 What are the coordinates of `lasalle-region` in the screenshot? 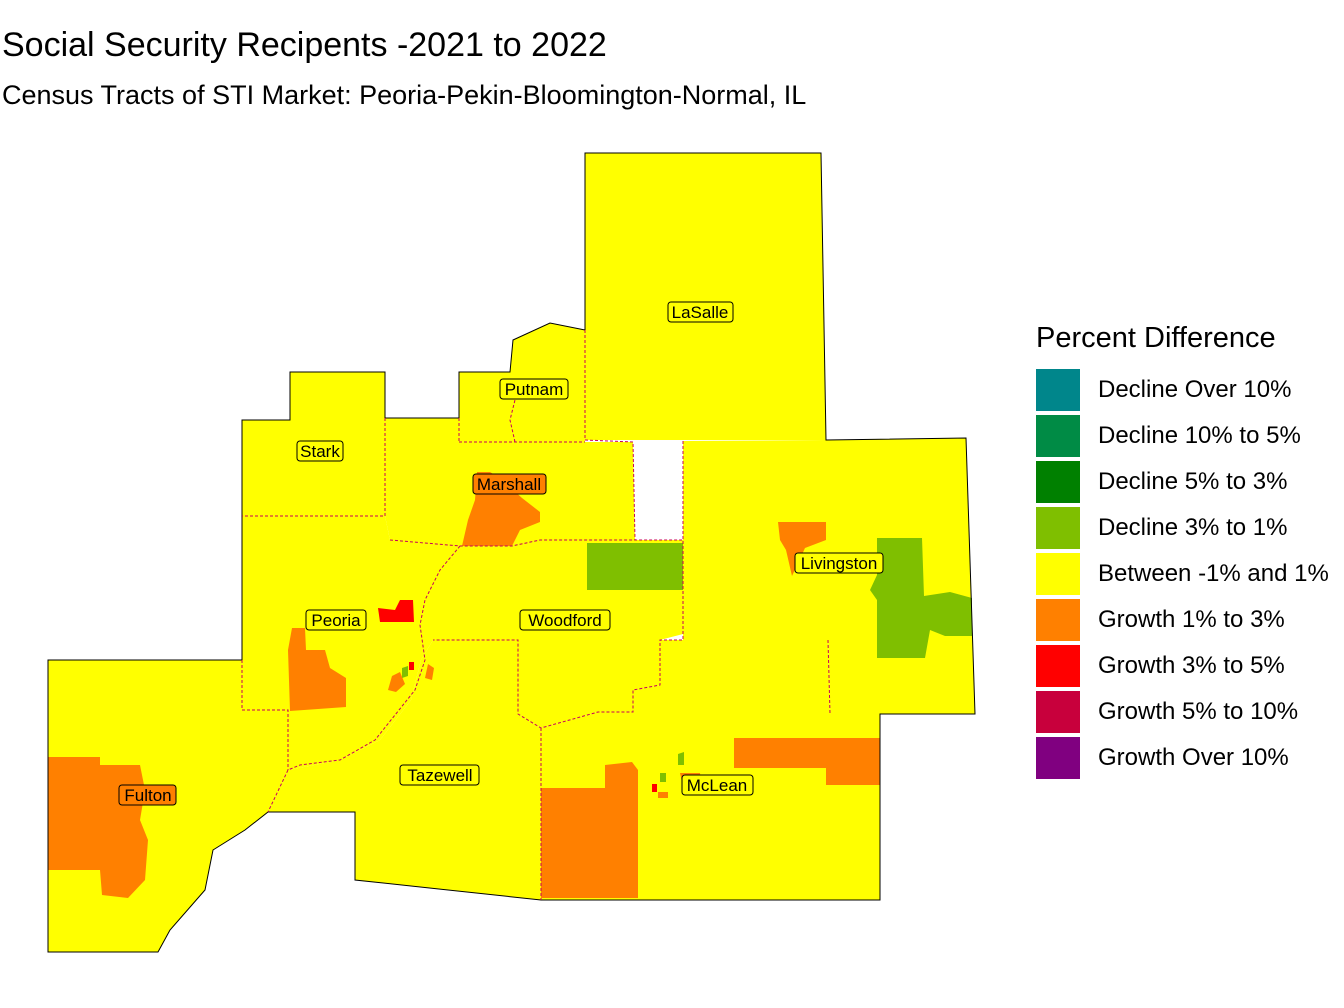 It's located at (705, 296).